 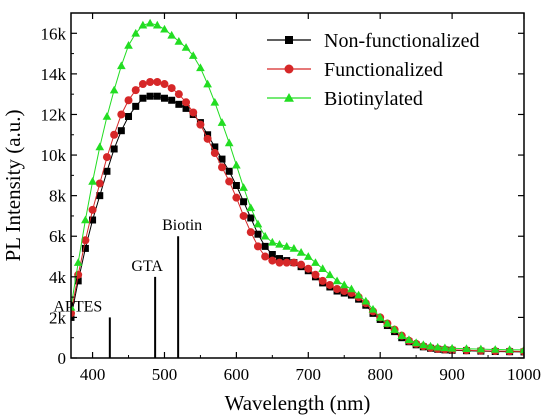 What do you see at coordinates (524, 374) in the screenshot?
I see `x-tick-label: 1000` at bounding box center [524, 374].